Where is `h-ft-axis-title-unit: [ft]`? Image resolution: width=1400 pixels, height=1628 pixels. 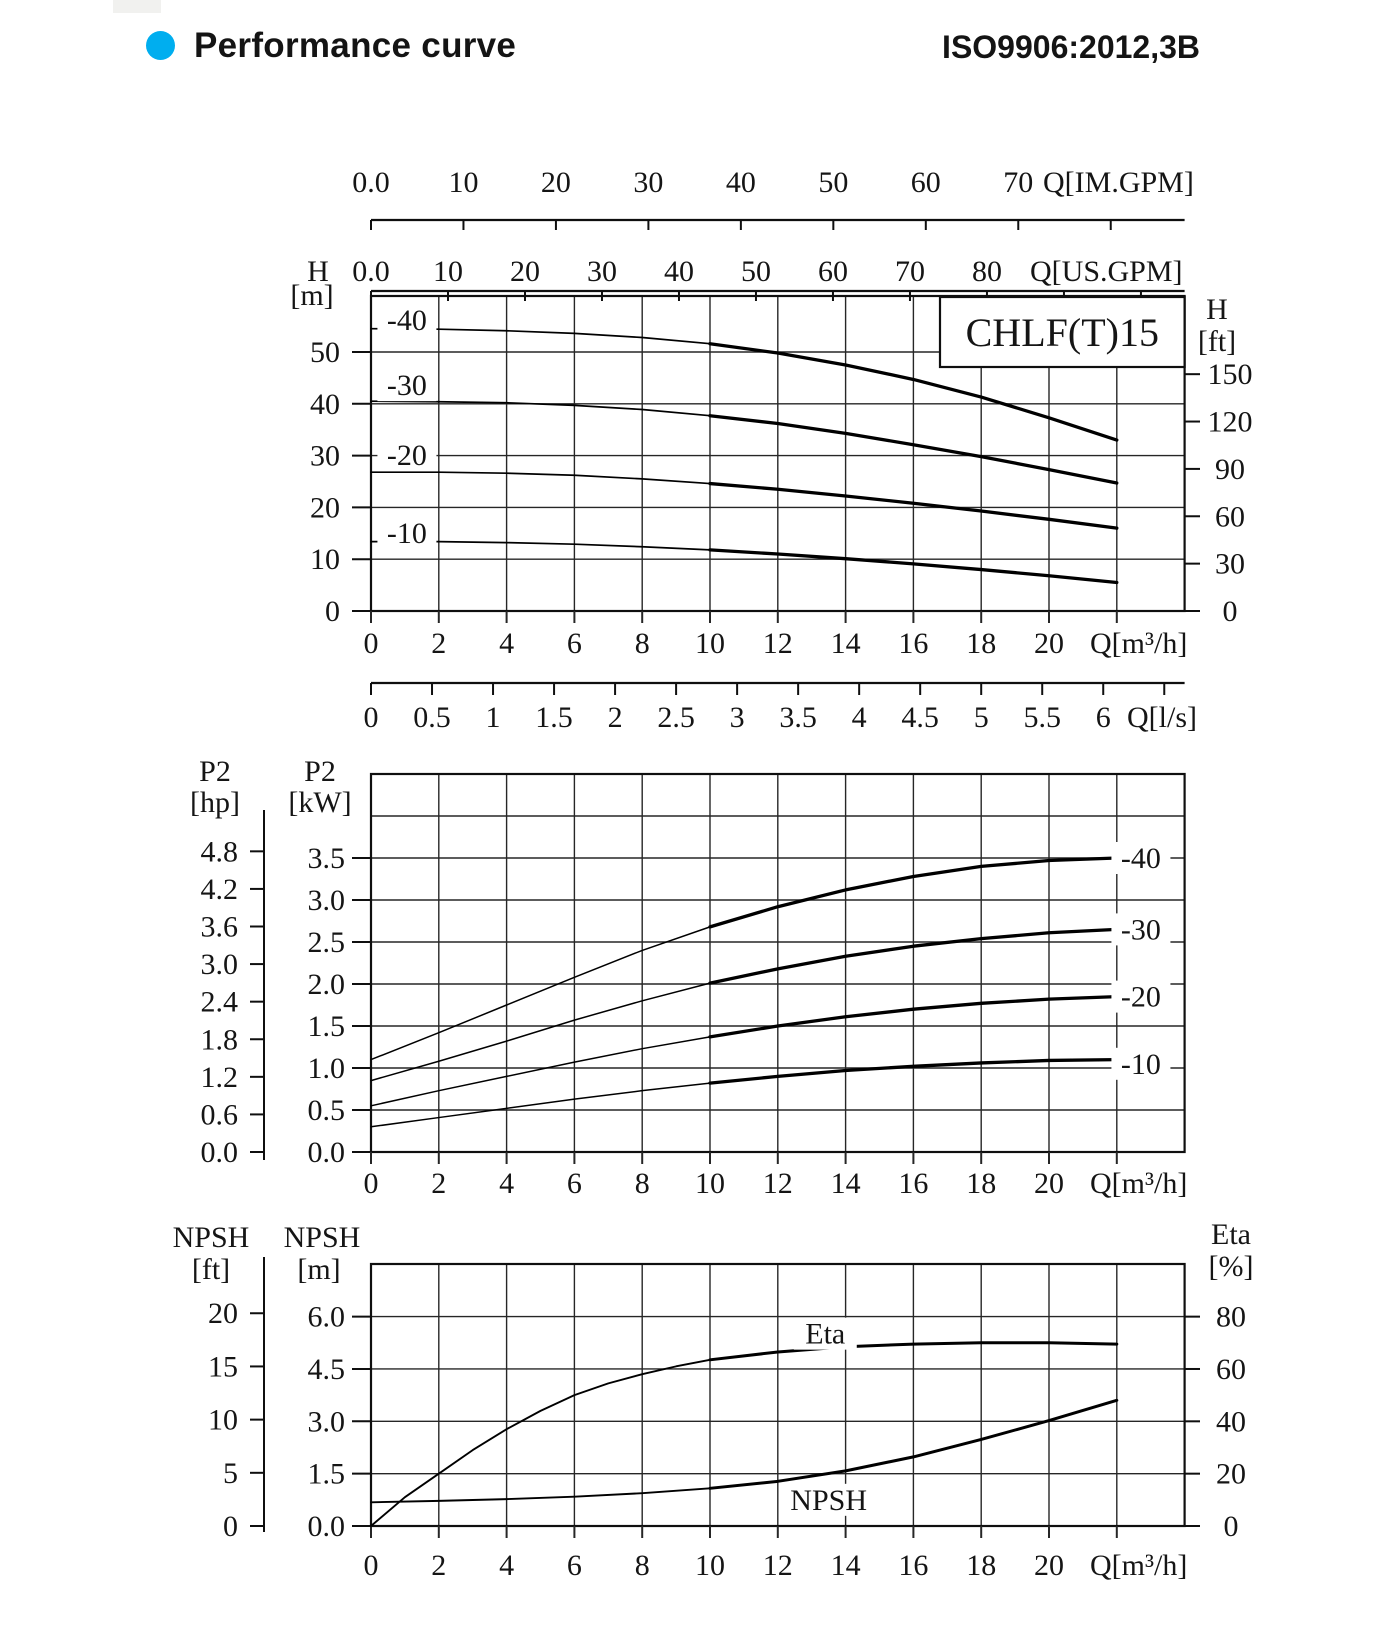 h-ft-axis-title-unit: [ft] is located at coordinates (1217, 341).